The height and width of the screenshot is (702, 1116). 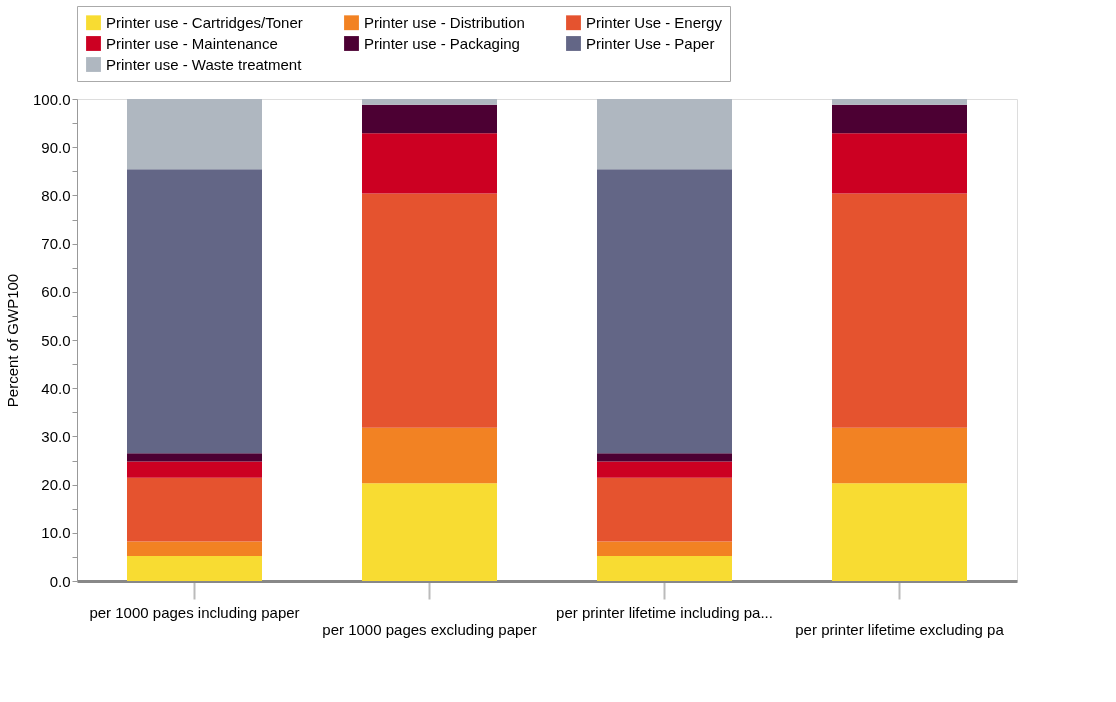 What do you see at coordinates (56, 485) in the screenshot?
I see `y-tick-label: 20.0` at bounding box center [56, 485].